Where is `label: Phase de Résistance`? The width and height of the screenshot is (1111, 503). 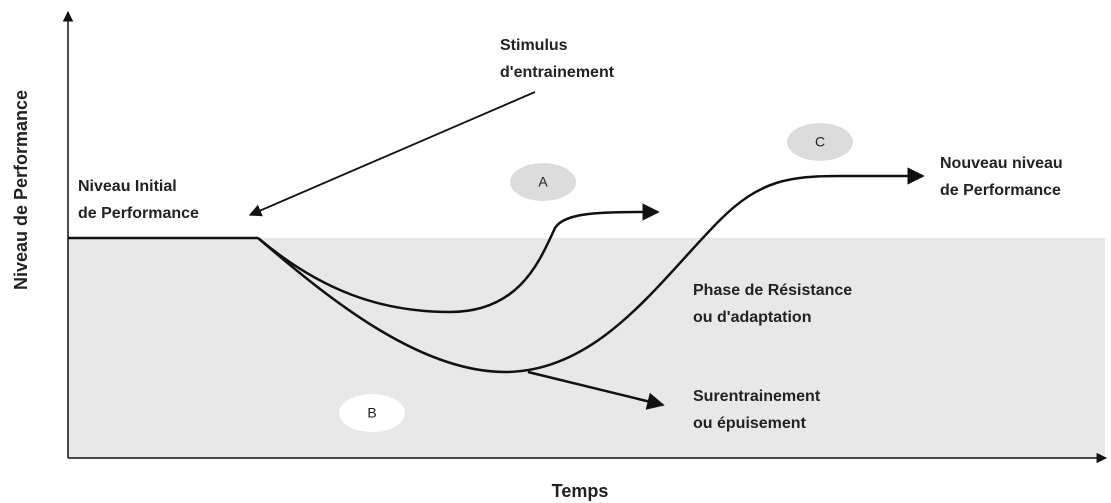 label: Phase de Résistance is located at coordinates (772, 290).